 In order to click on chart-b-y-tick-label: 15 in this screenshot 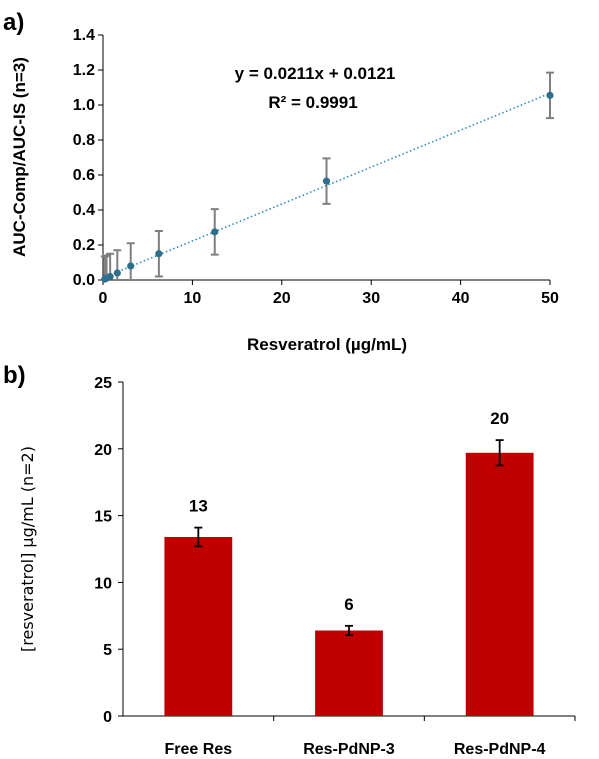, I will do `click(103, 517)`.